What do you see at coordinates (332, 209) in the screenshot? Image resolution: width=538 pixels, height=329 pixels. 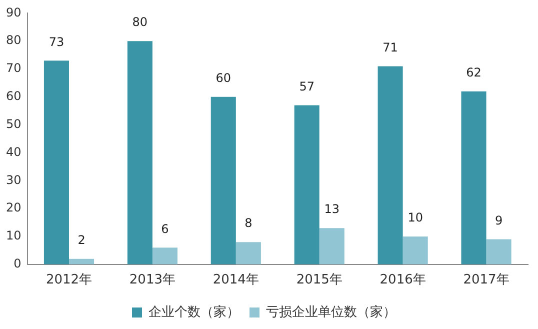 I see `data-label: 13` at bounding box center [332, 209].